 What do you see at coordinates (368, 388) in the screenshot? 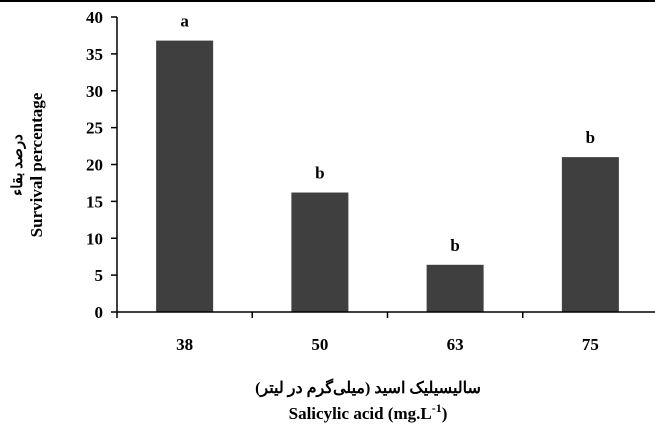
I see `x-axis-title-persian: سالیسیلیک اسید (میلی‌گرم در لیتر)` at bounding box center [368, 388].